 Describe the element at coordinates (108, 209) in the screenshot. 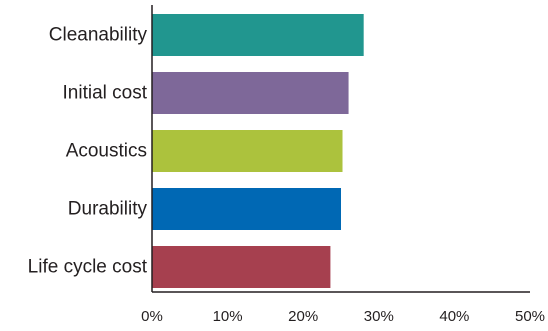

I see `category-label: Durability` at that location.